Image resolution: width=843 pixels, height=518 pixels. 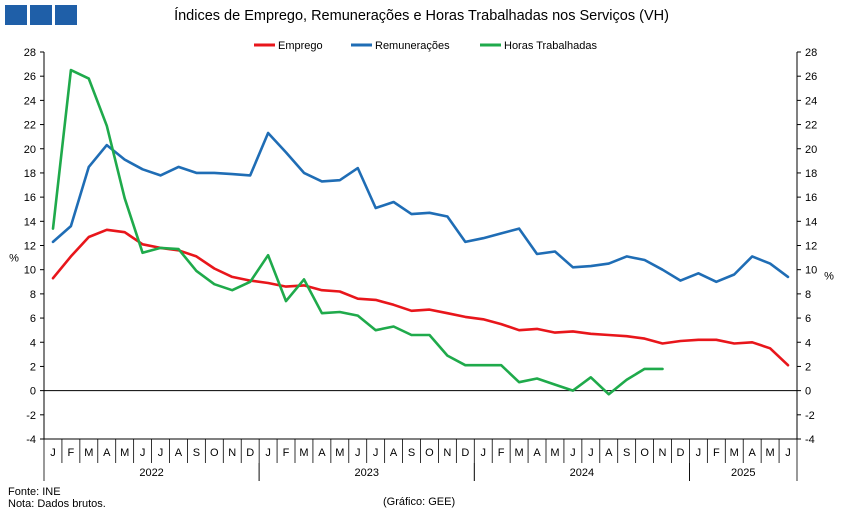 What do you see at coordinates (300, 46) in the screenshot?
I see `legend-label: Emprego` at bounding box center [300, 46].